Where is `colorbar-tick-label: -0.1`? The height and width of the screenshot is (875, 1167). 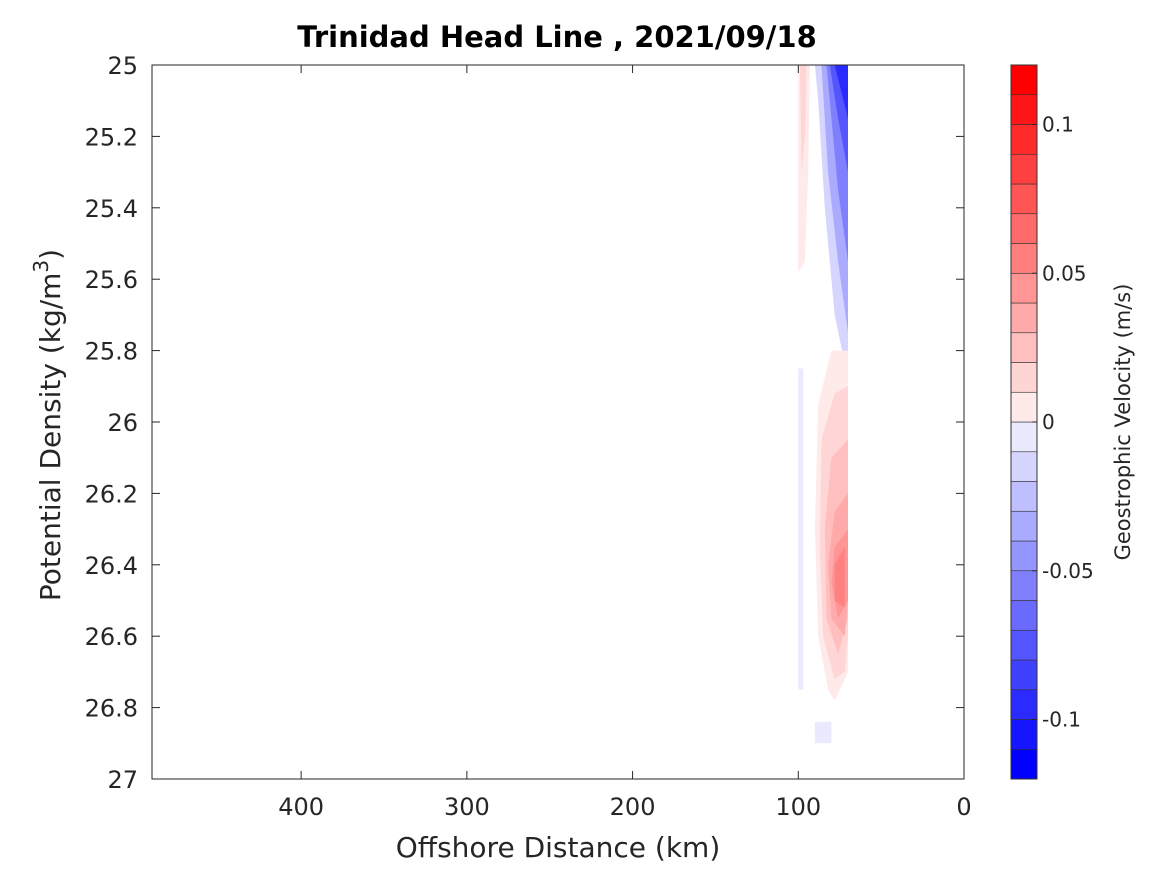 colorbar-tick-label: -0.1 is located at coordinates (1061, 720).